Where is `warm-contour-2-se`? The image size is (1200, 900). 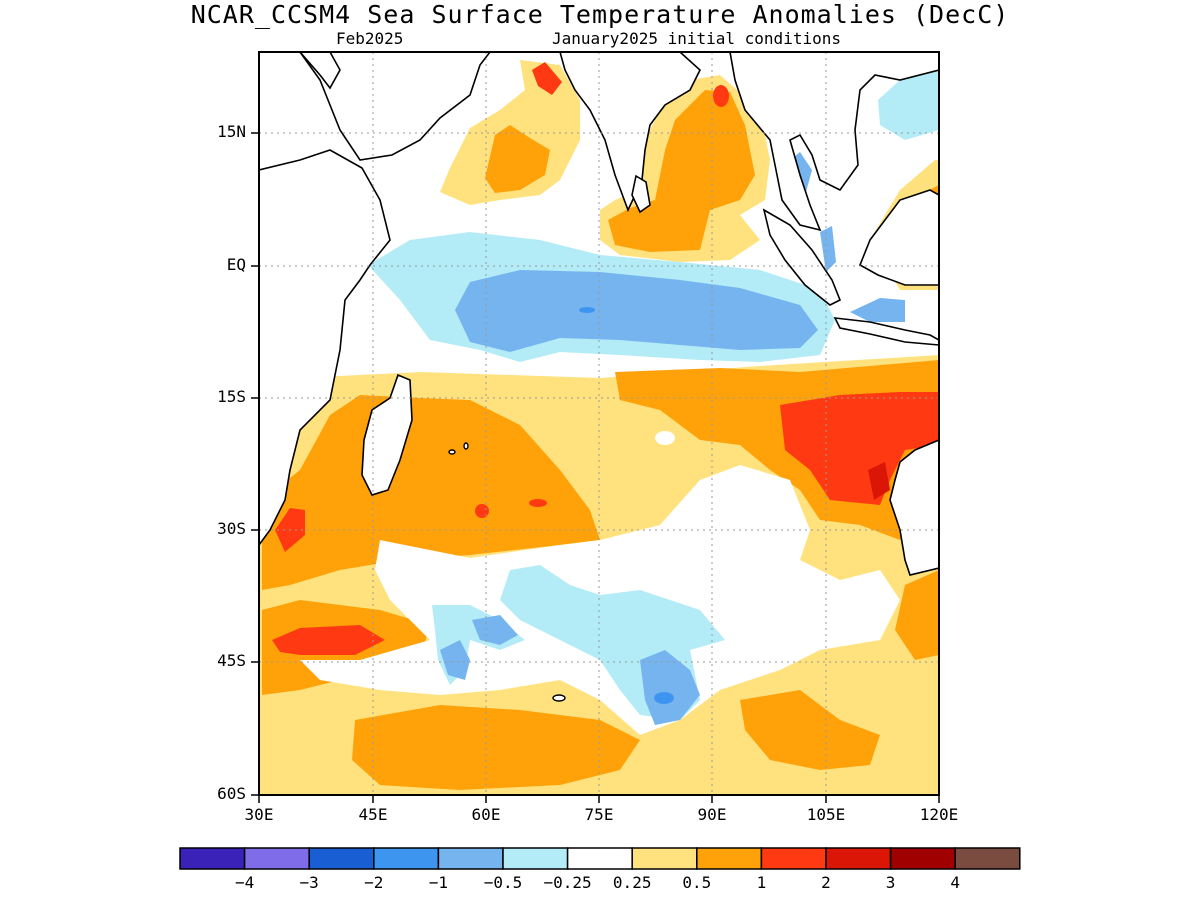
warm-contour-2-se is located at coordinates (879, 481).